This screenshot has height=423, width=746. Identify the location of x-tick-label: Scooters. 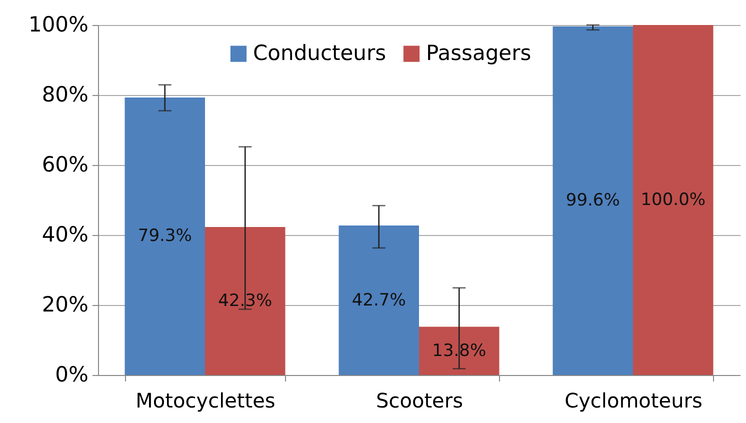
(419, 400).